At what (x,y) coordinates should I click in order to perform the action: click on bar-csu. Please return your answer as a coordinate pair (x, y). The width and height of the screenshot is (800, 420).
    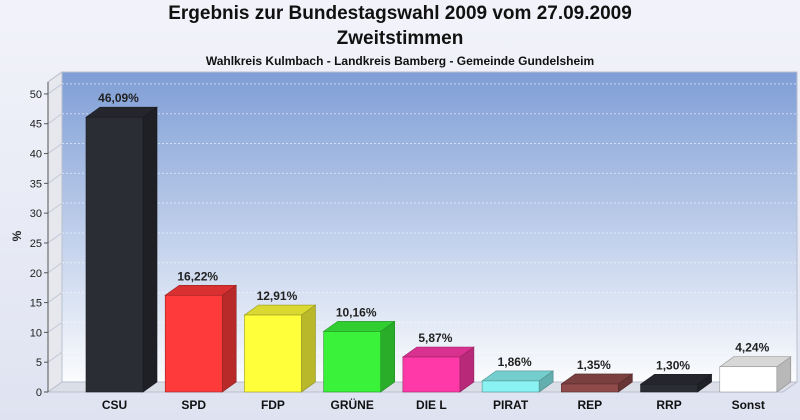
    Looking at the image, I should click on (121, 249).